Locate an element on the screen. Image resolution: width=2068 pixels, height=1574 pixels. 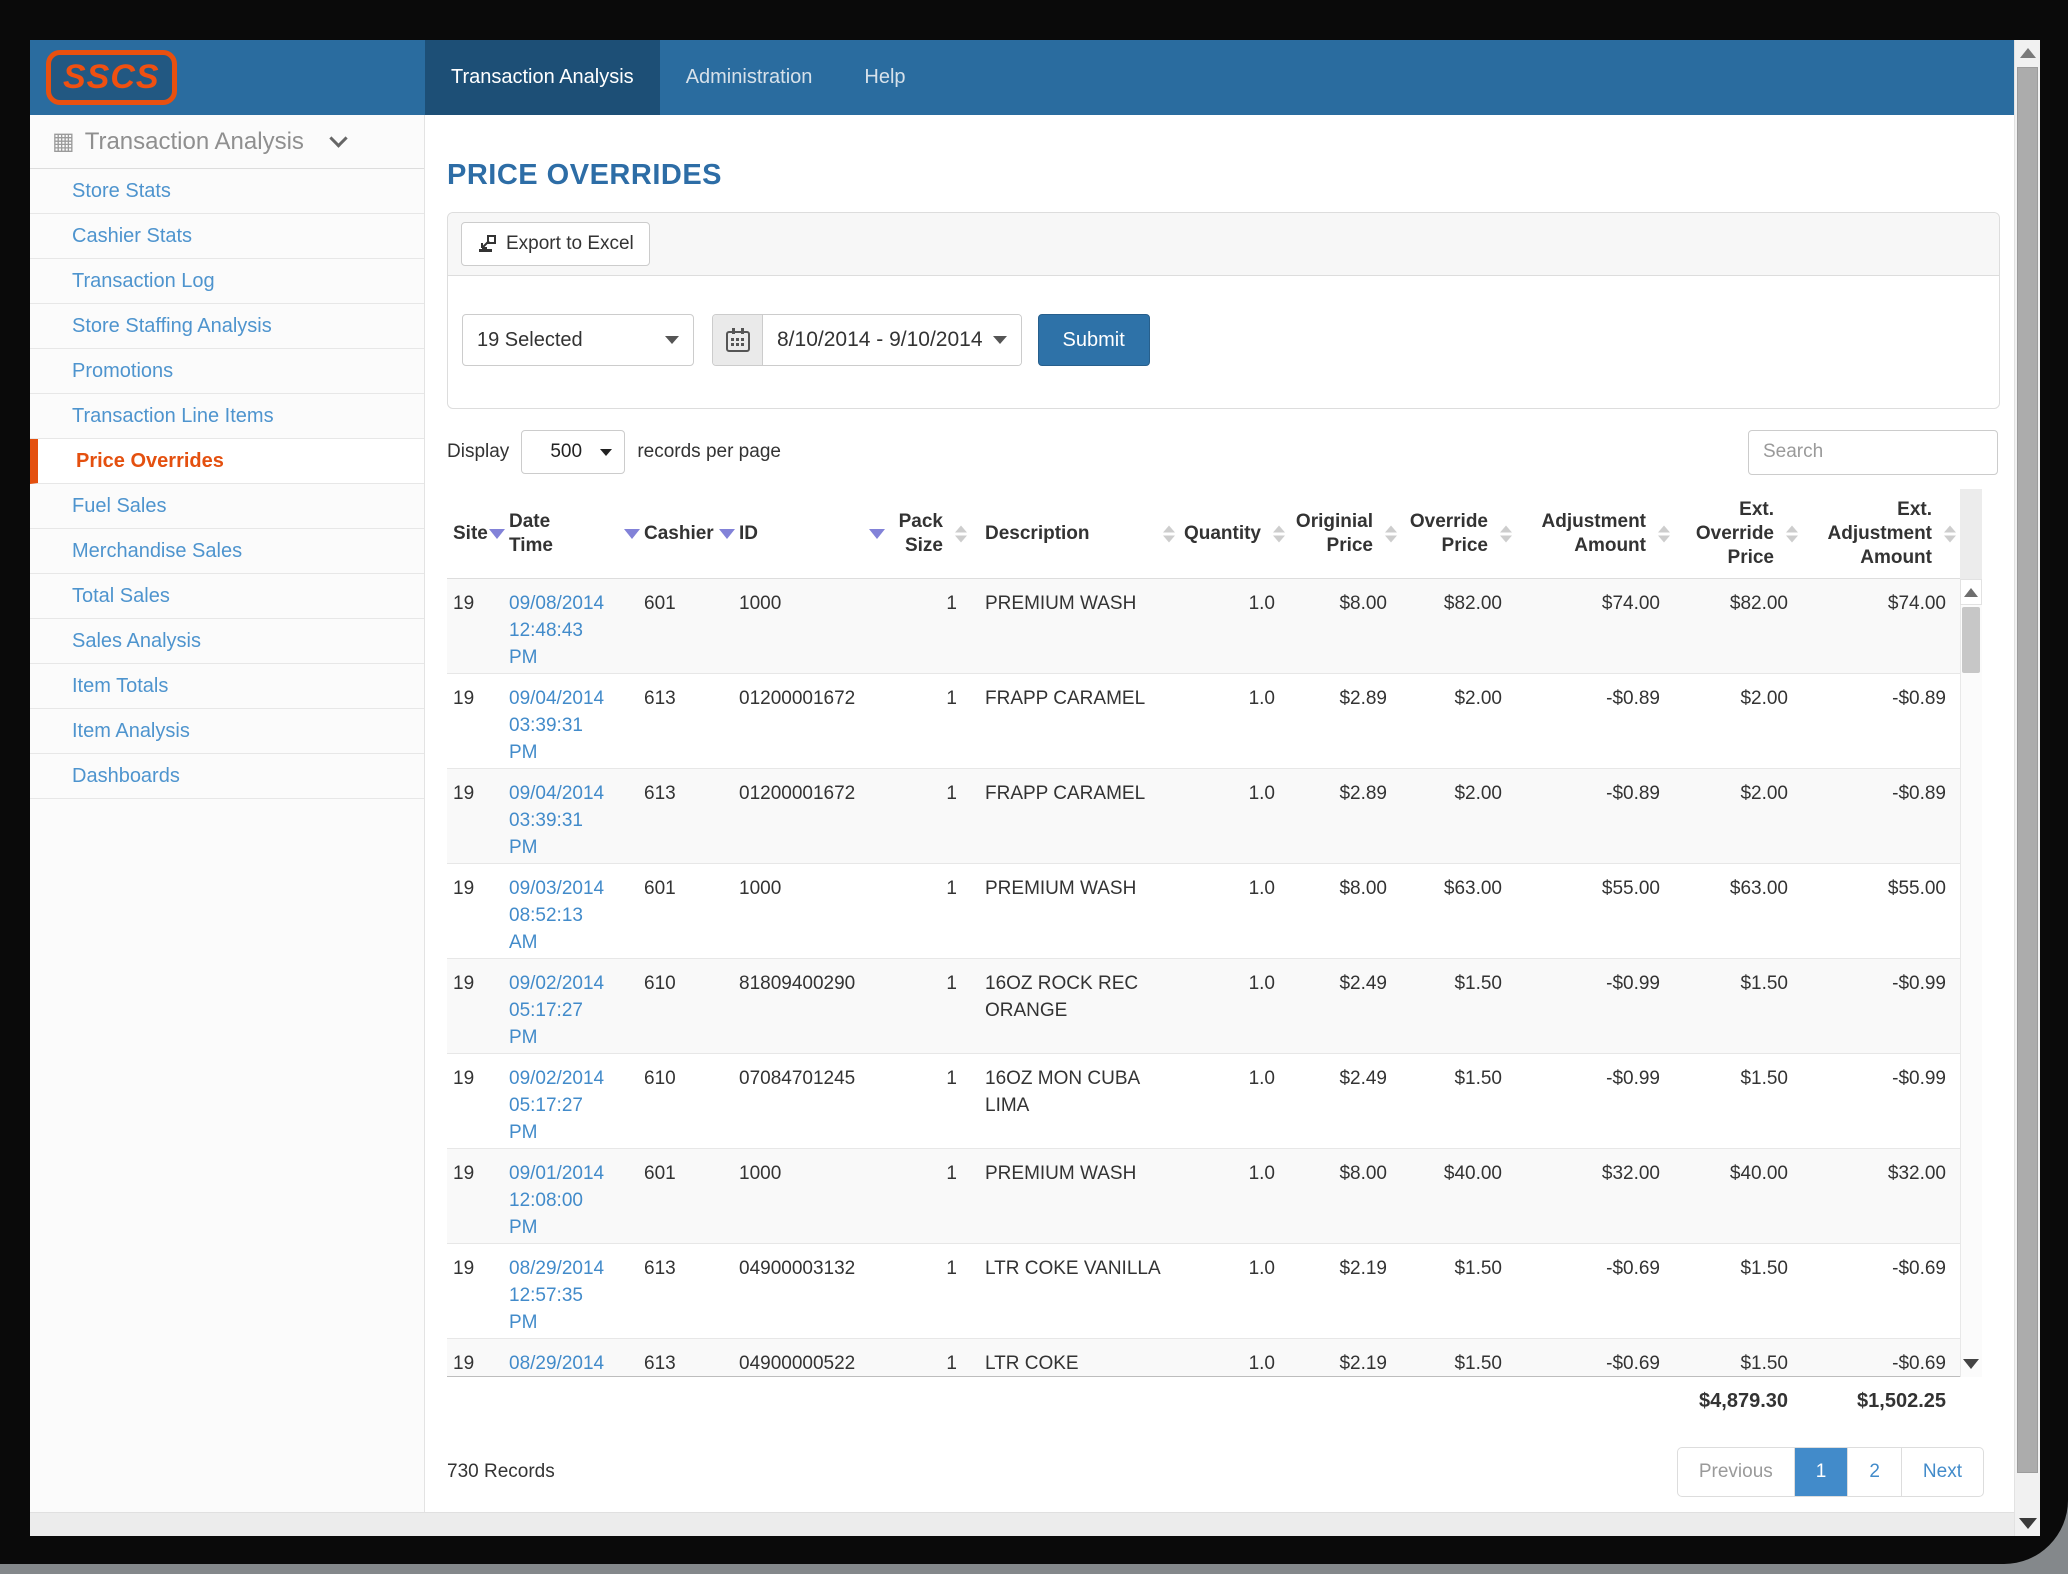
sidebar-item-cashier-stats: Cashier Stats is located at coordinates (227, 236).